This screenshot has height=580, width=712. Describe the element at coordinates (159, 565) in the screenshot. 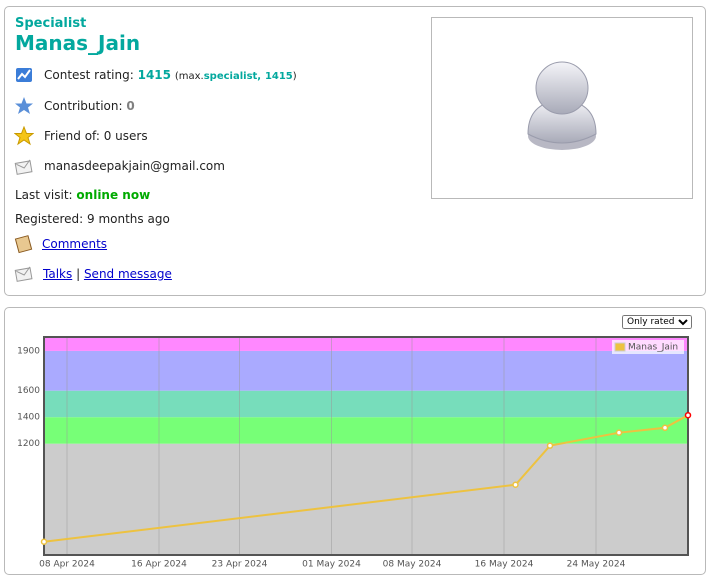

I see `x-tick-label: 16 Apr 2024` at that location.